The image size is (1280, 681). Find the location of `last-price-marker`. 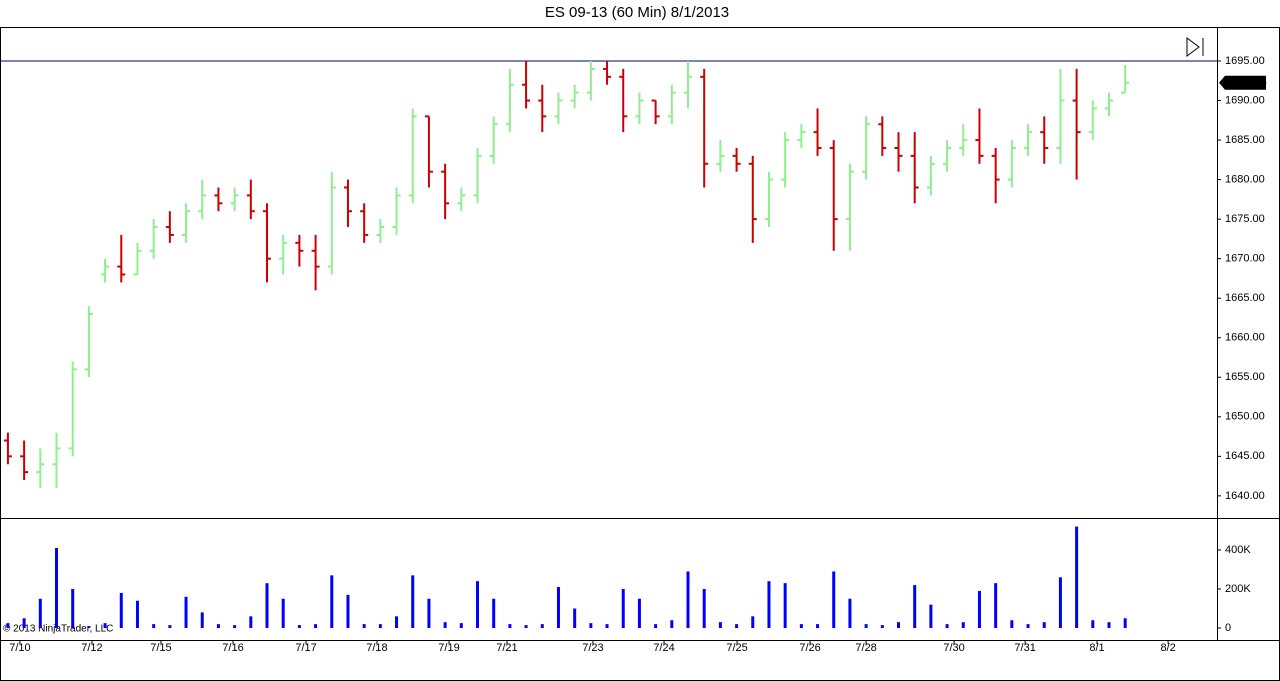

last-price-marker is located at coordinates (1242, 82).